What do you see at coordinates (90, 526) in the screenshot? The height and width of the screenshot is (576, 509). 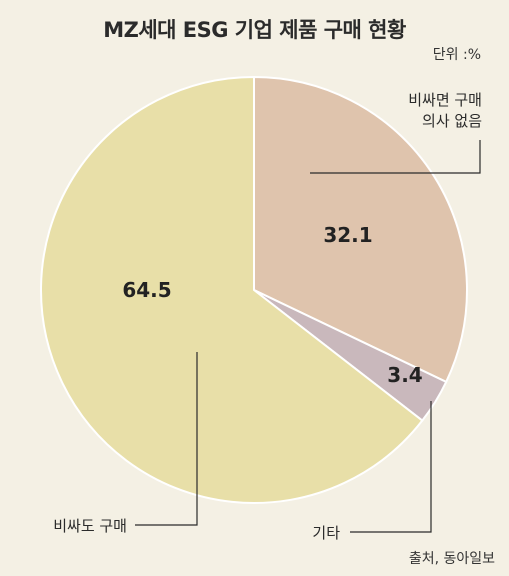 I see `slice-category-label: 비싸도 구매` at bounding box center [90, 526].